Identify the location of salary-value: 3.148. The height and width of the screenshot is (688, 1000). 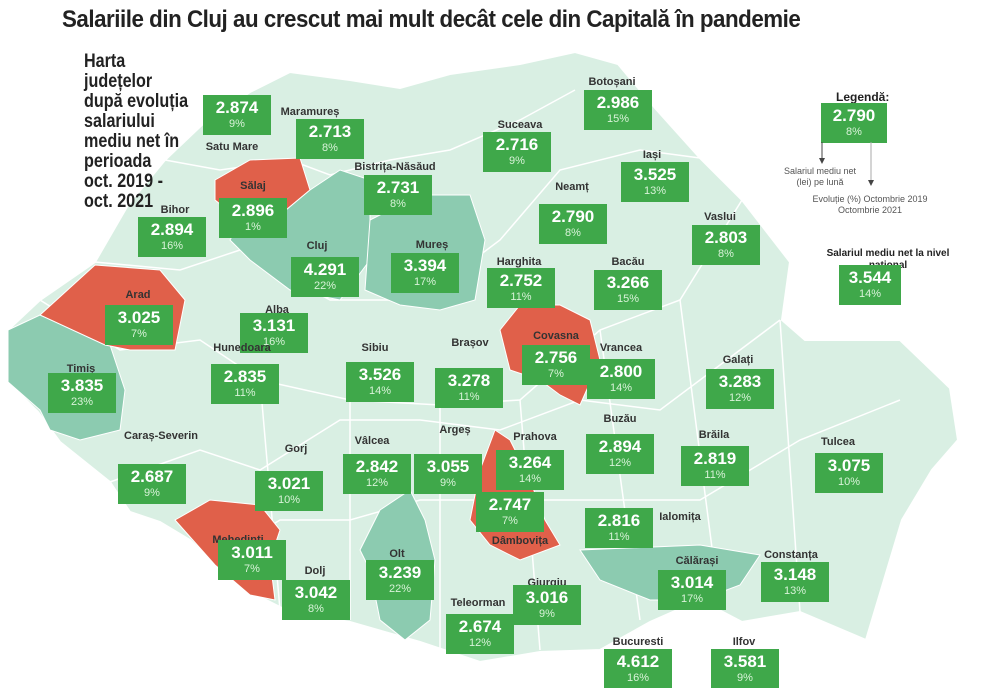
(795, 574).